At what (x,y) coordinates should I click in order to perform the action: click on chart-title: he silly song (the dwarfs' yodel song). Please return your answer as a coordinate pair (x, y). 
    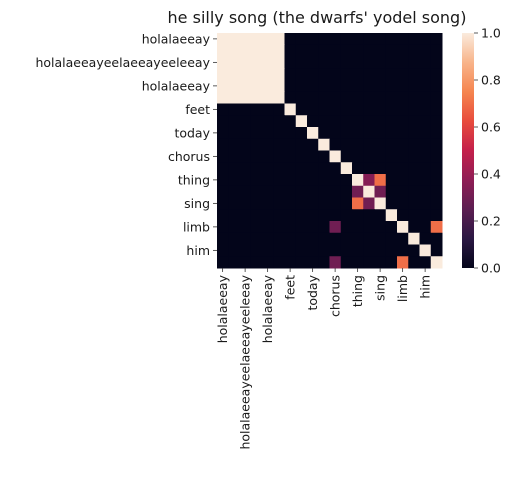
    Looking at the image, I should click on (317, 17).